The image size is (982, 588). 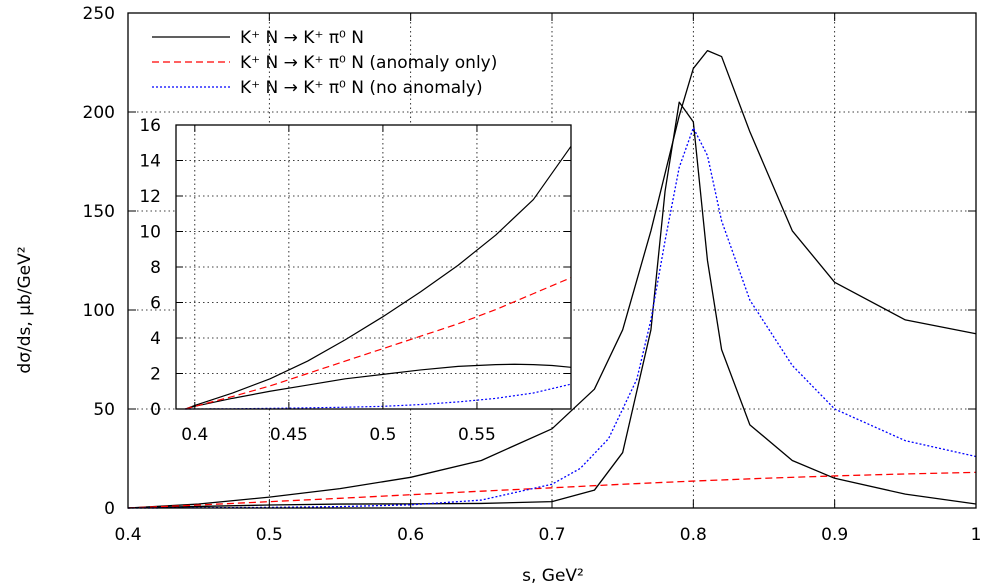 I want to click on x-tick-label: 0.7, so click(x=551, y=535).